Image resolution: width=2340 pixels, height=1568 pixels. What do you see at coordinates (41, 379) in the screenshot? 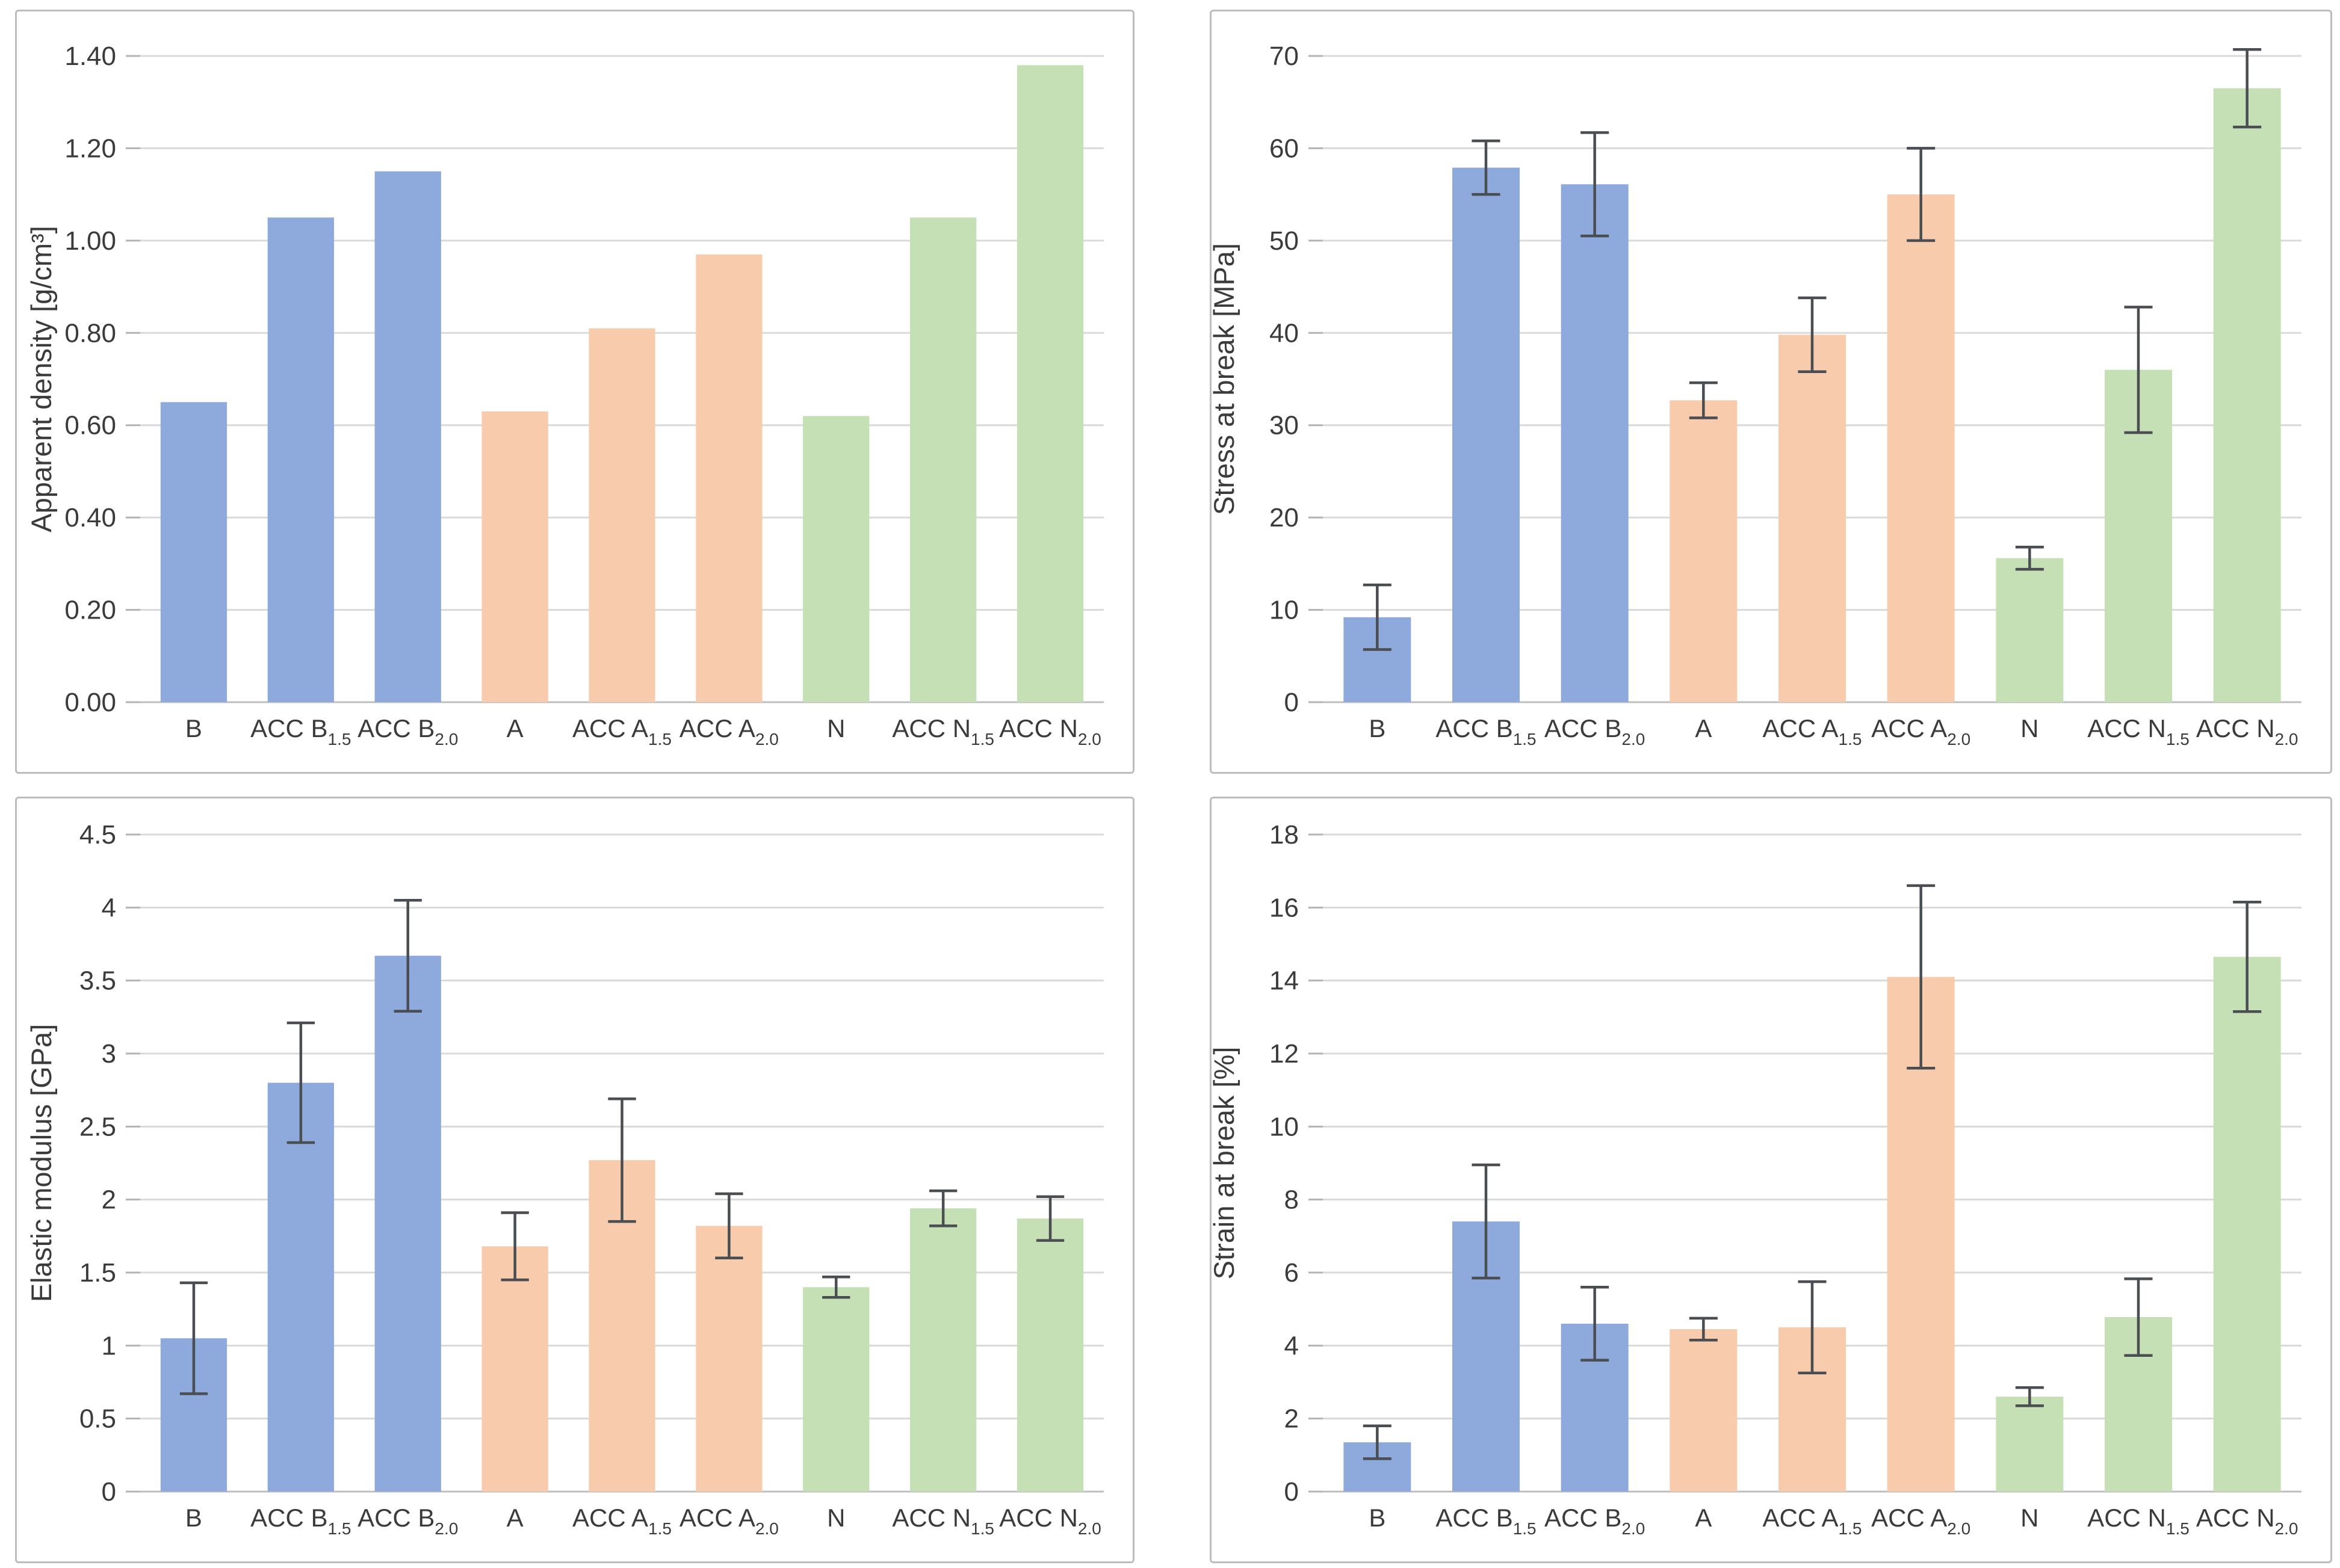
I see `y-axis-title: Apparent density [g/cm³]` at bounding box center [41, 379].